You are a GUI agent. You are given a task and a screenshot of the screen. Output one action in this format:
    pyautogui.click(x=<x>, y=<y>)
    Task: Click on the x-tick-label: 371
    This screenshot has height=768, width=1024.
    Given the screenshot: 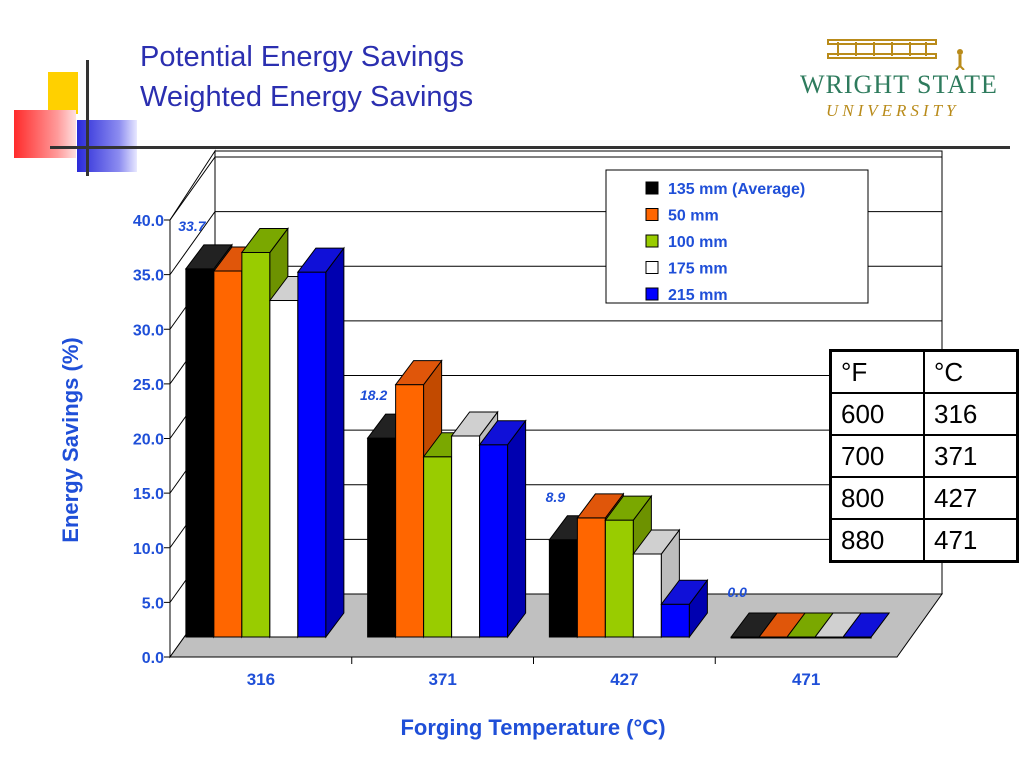 What is the action you would take?
    pyautogui.click(x=442, y=679)
    